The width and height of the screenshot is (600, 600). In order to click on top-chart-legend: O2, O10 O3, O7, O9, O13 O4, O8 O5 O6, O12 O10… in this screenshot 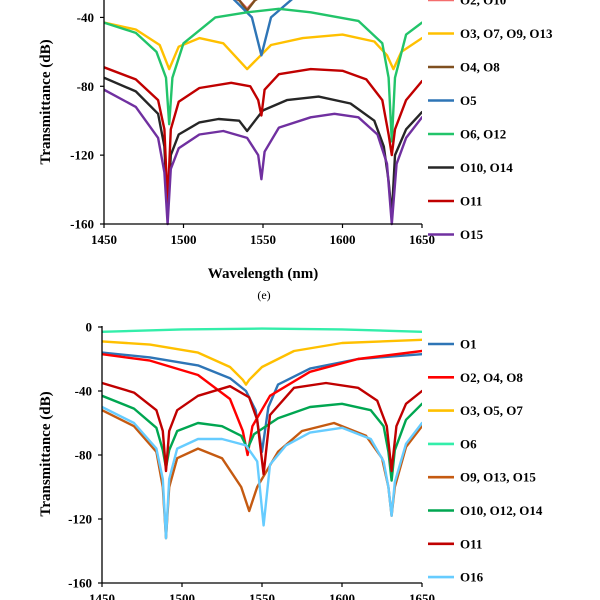, I will do `click(490, 121)`.